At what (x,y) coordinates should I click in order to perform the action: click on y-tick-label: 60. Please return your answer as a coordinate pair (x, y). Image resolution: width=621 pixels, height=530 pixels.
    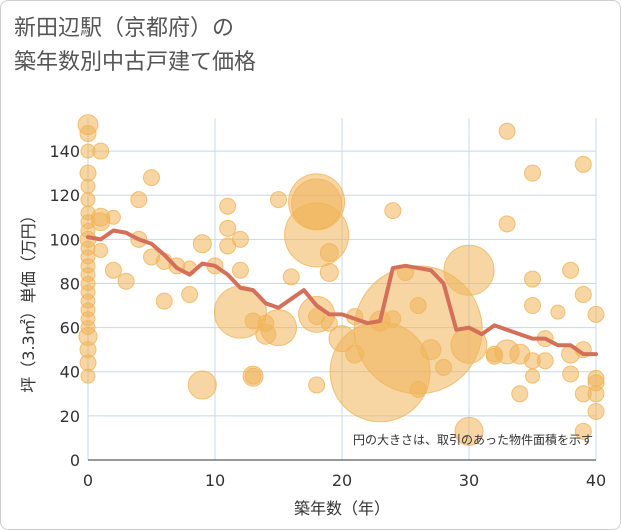
    Looking at the image, I should click on (70, 328).